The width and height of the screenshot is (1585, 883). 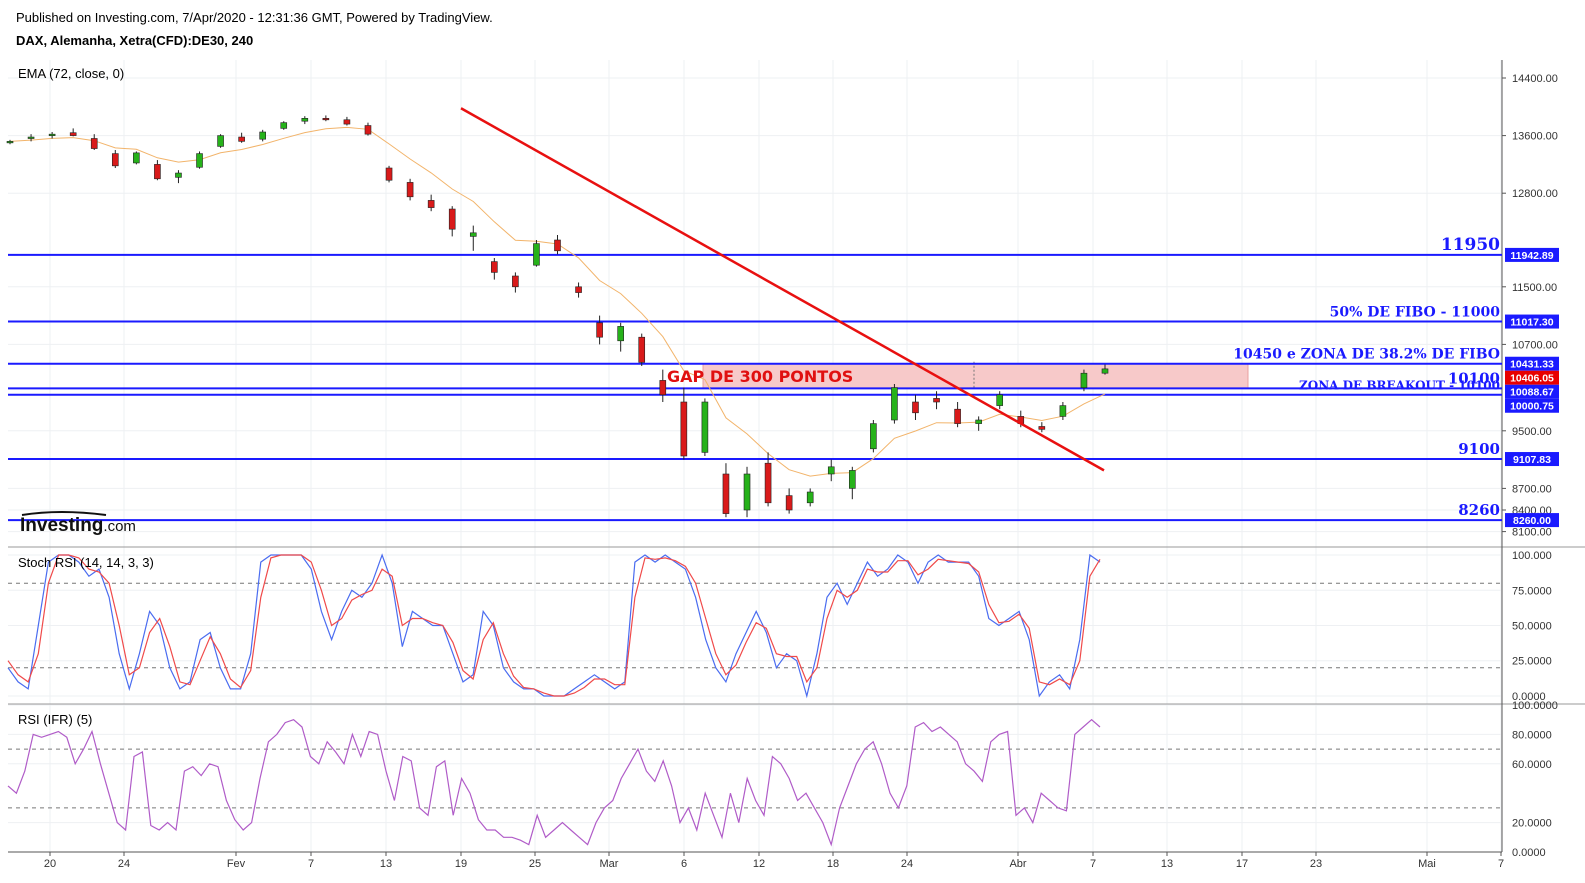 I want to click on rsi-y-tick-label: 0.0000, so click(x=1529, y=853).